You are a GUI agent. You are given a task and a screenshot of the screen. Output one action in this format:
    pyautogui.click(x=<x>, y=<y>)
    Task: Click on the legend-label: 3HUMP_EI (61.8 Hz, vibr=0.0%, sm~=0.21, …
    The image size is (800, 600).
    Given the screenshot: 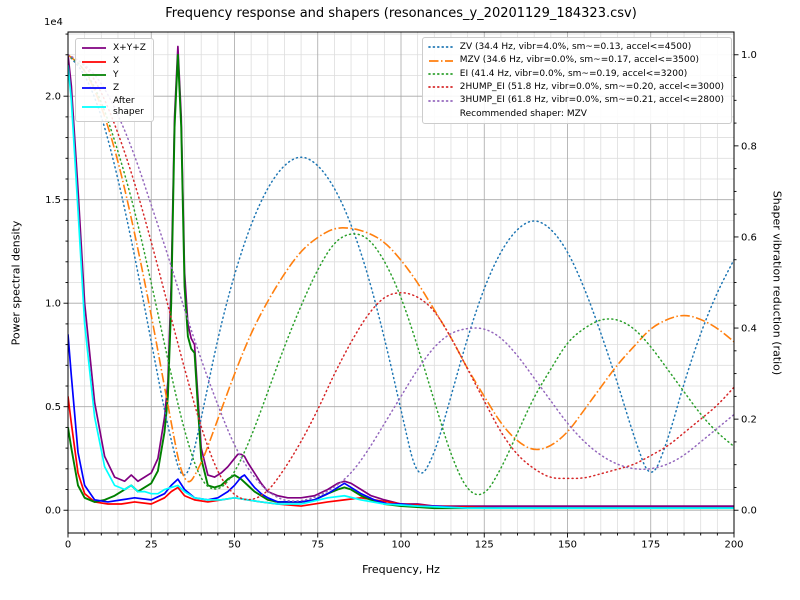 What is the action you would take?
    pyautogui.click(x=591, y=100)
    